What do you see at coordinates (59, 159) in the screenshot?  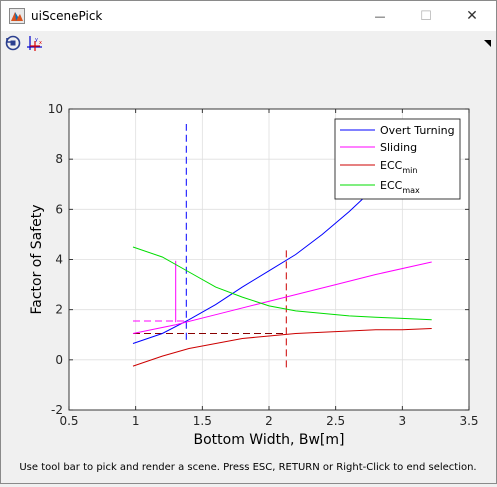 I see `y-tick-label: 8` at bounding box center [59, 159].